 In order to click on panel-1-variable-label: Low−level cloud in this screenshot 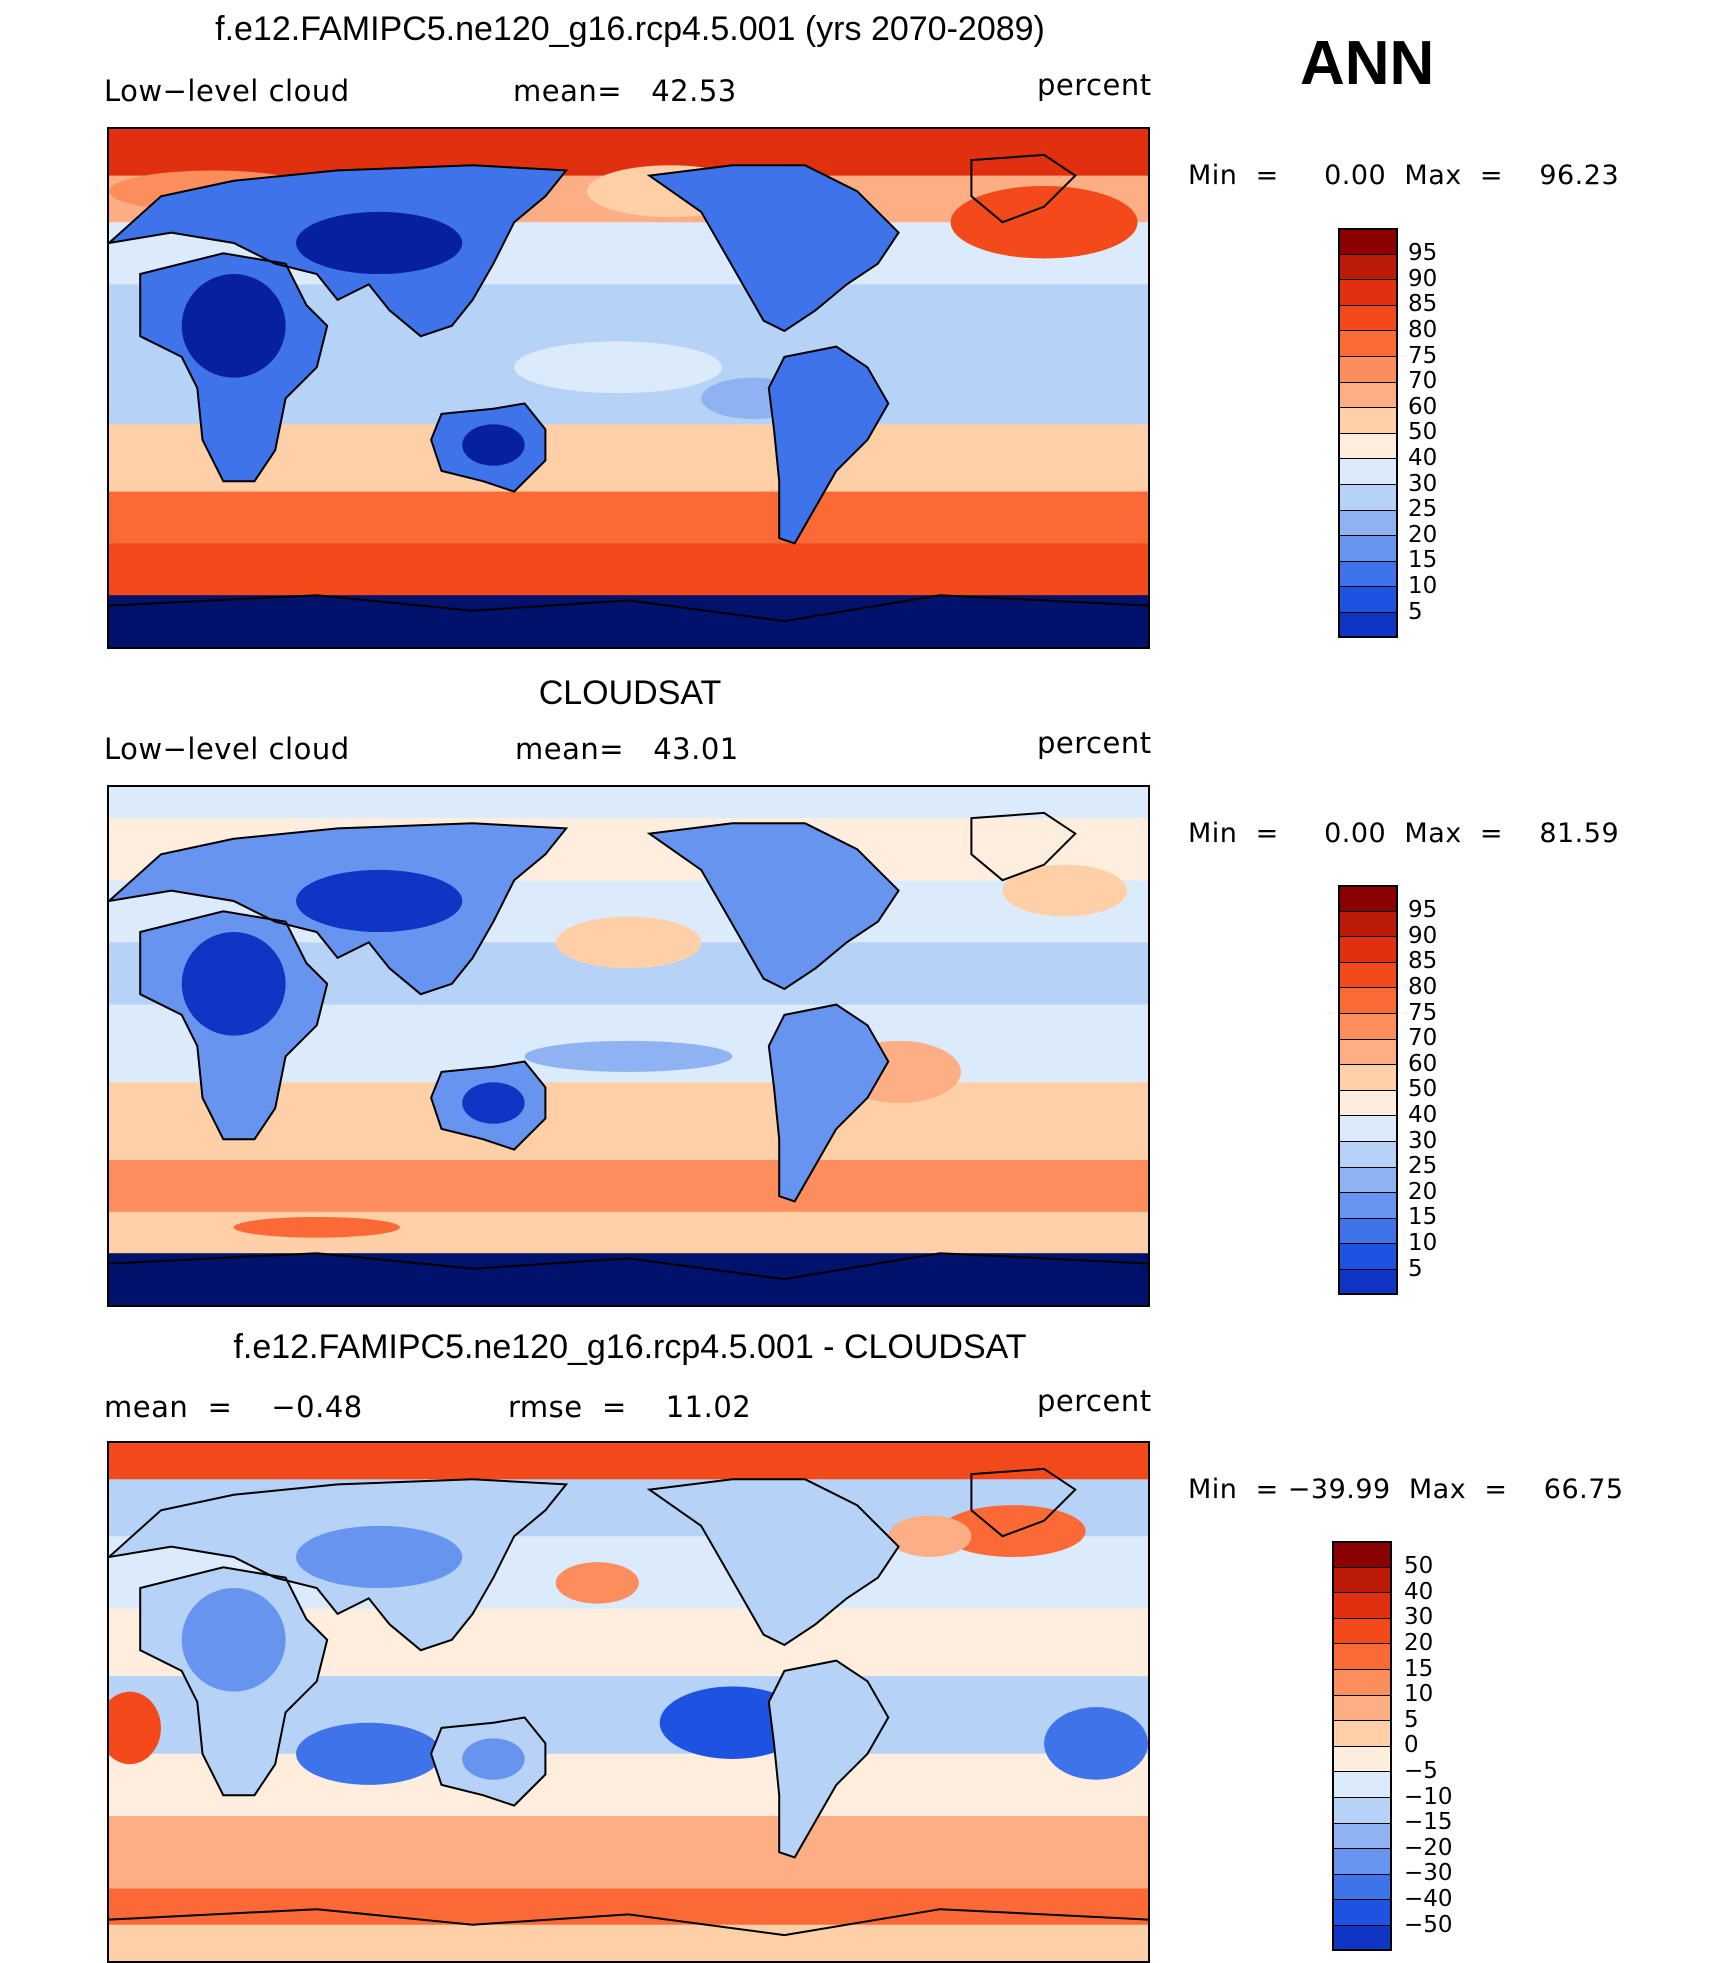, I will do `click(227, 91)`.